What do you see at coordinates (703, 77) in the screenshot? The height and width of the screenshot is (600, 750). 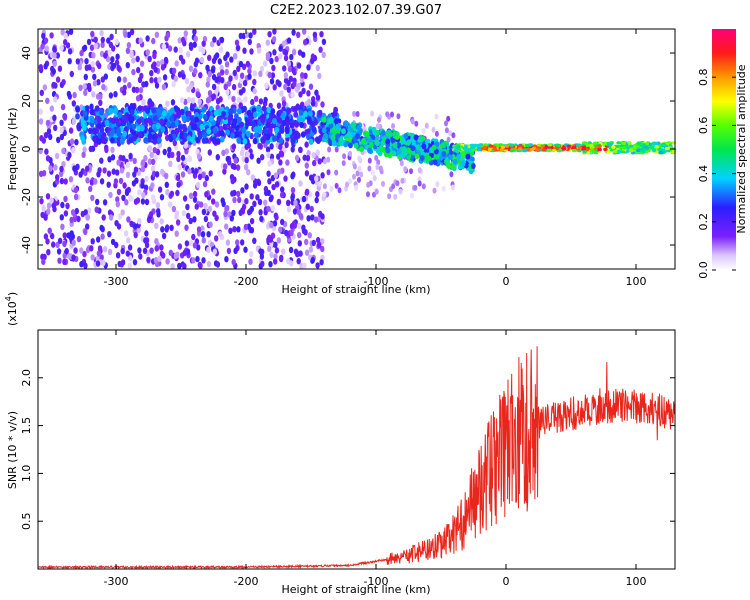 I see `colorbar-tick-label: 0.8` at bounding box center [703, 77].